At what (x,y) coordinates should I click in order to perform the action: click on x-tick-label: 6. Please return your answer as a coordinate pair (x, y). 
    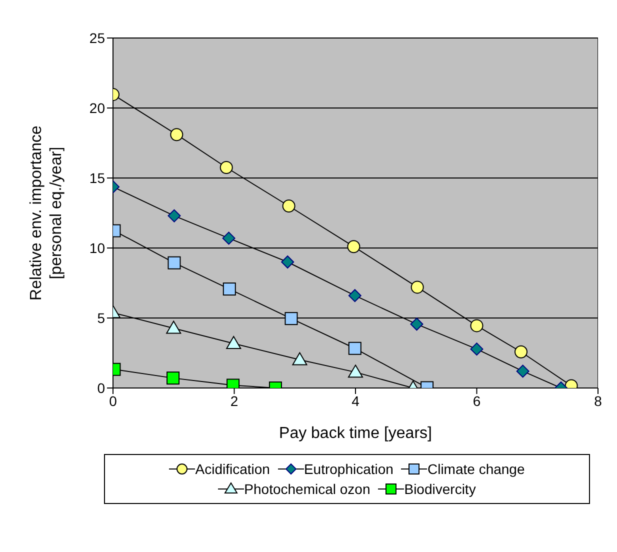
    Looking at the image, I should click on (476, 400).